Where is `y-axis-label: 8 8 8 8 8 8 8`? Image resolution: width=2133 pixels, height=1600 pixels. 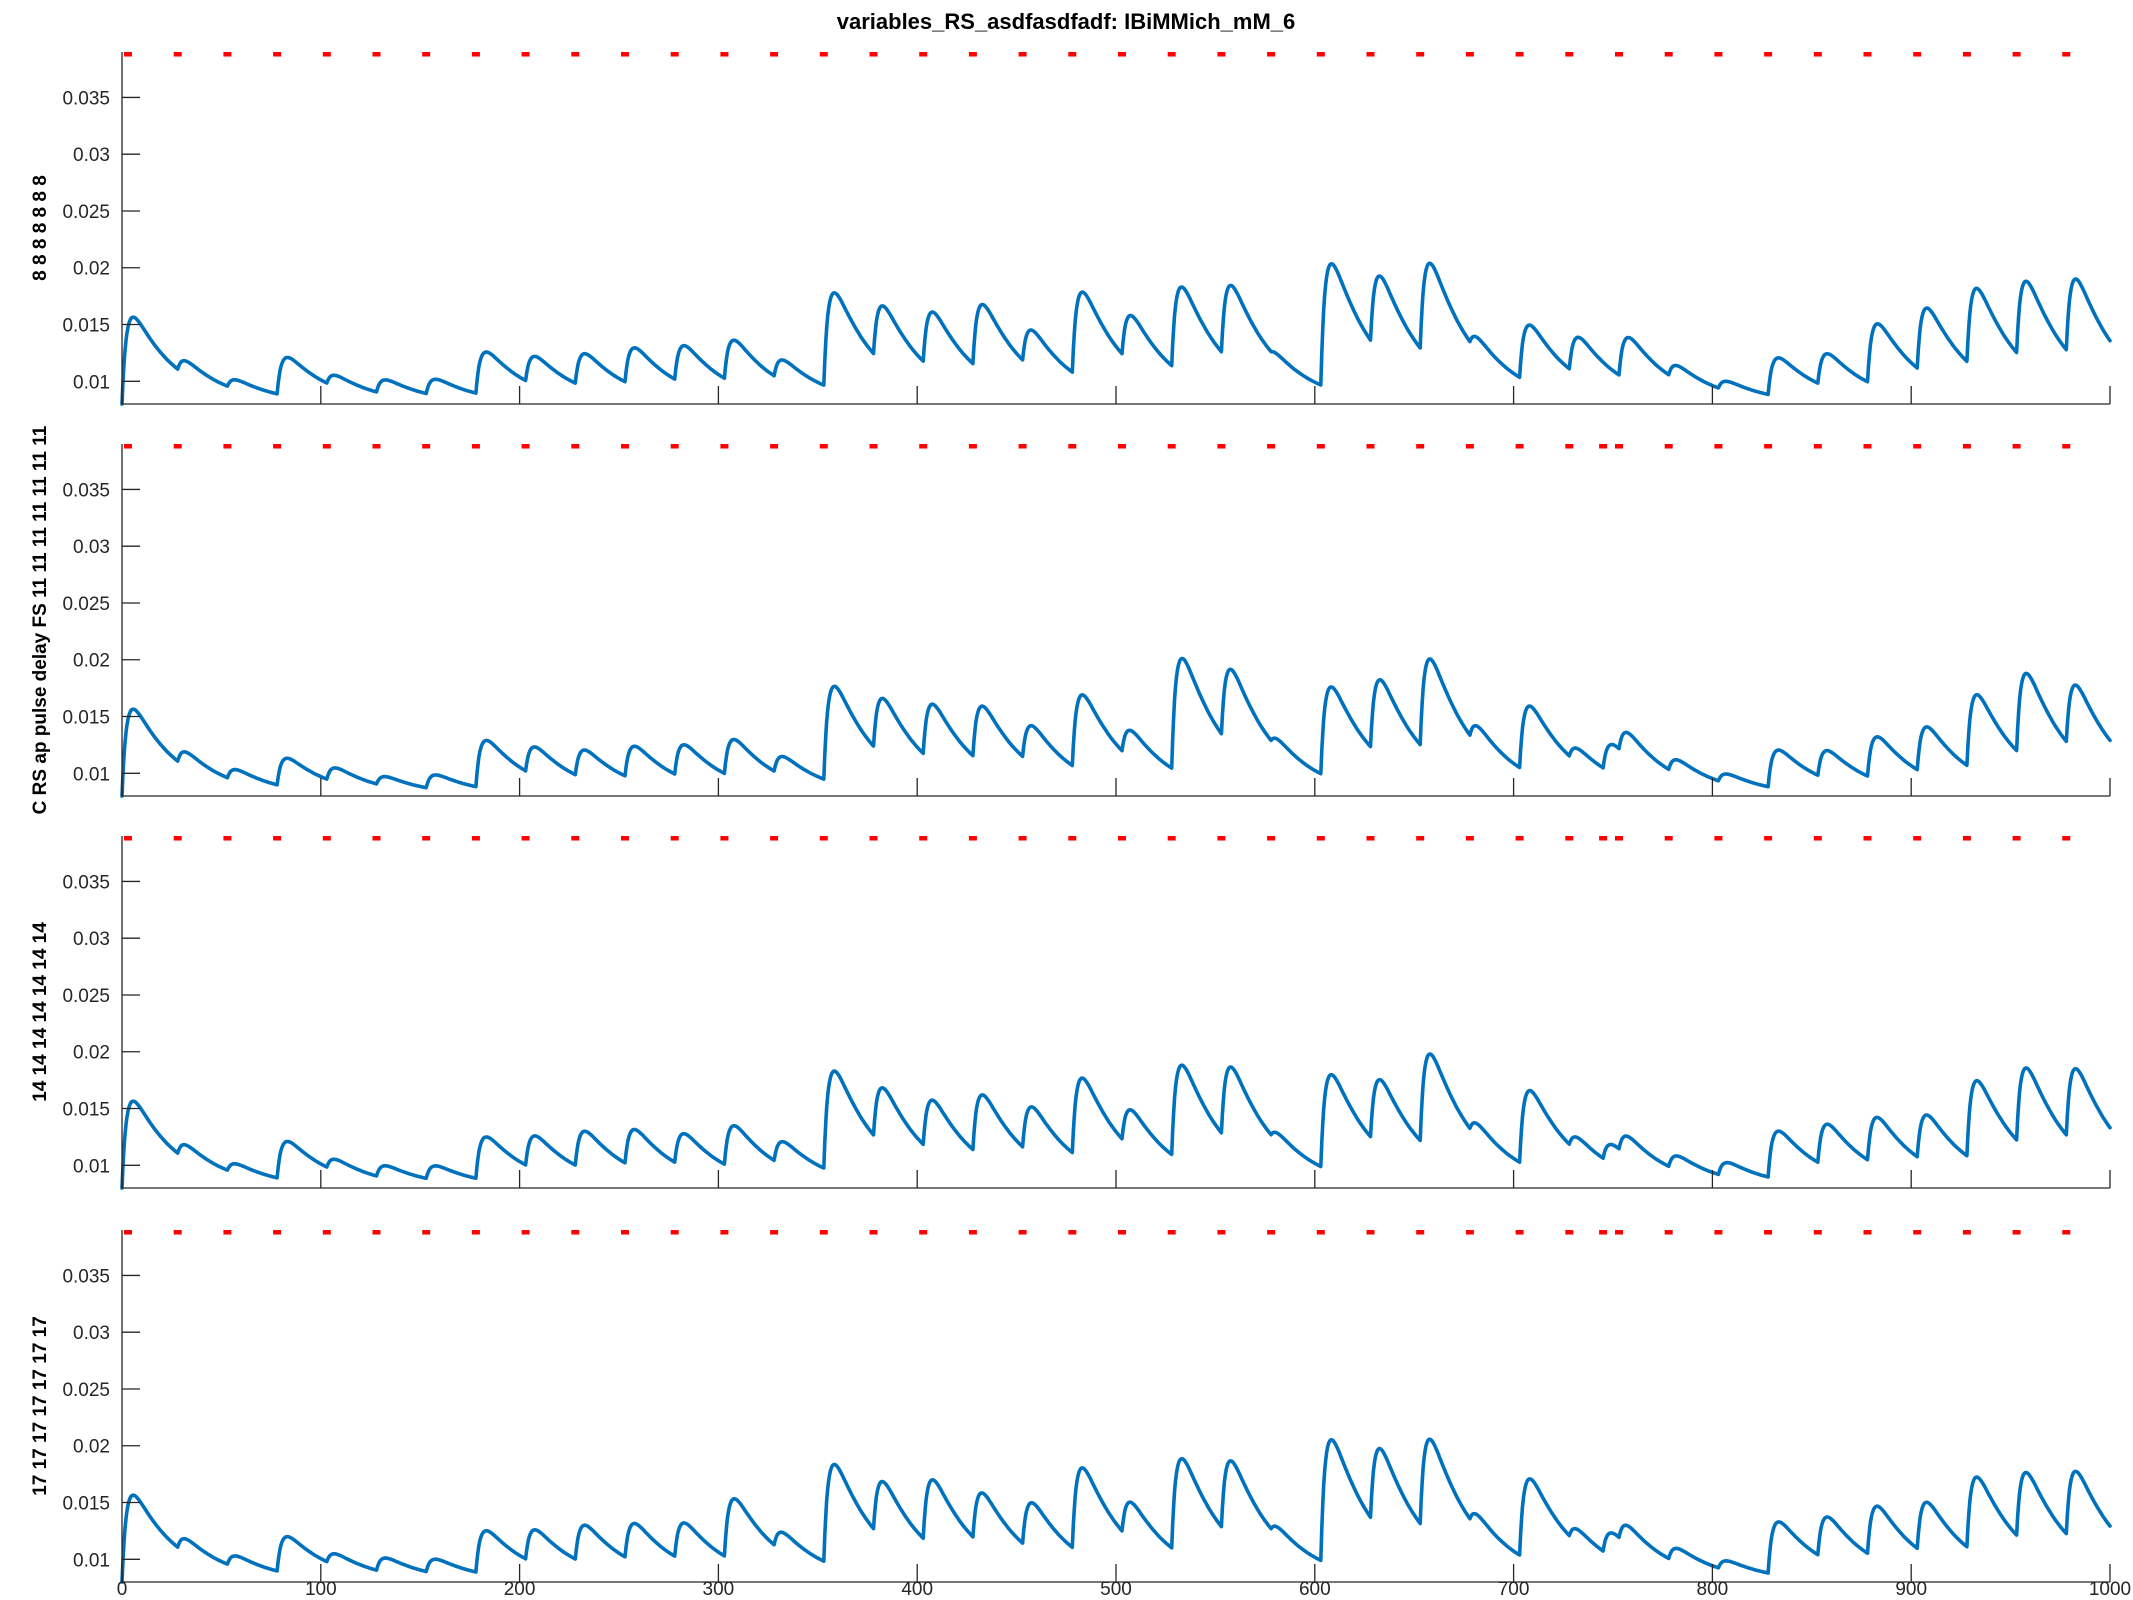 y-axis-label: 8 8 8 8 8 8 8 is located at coordinates (40, 228).